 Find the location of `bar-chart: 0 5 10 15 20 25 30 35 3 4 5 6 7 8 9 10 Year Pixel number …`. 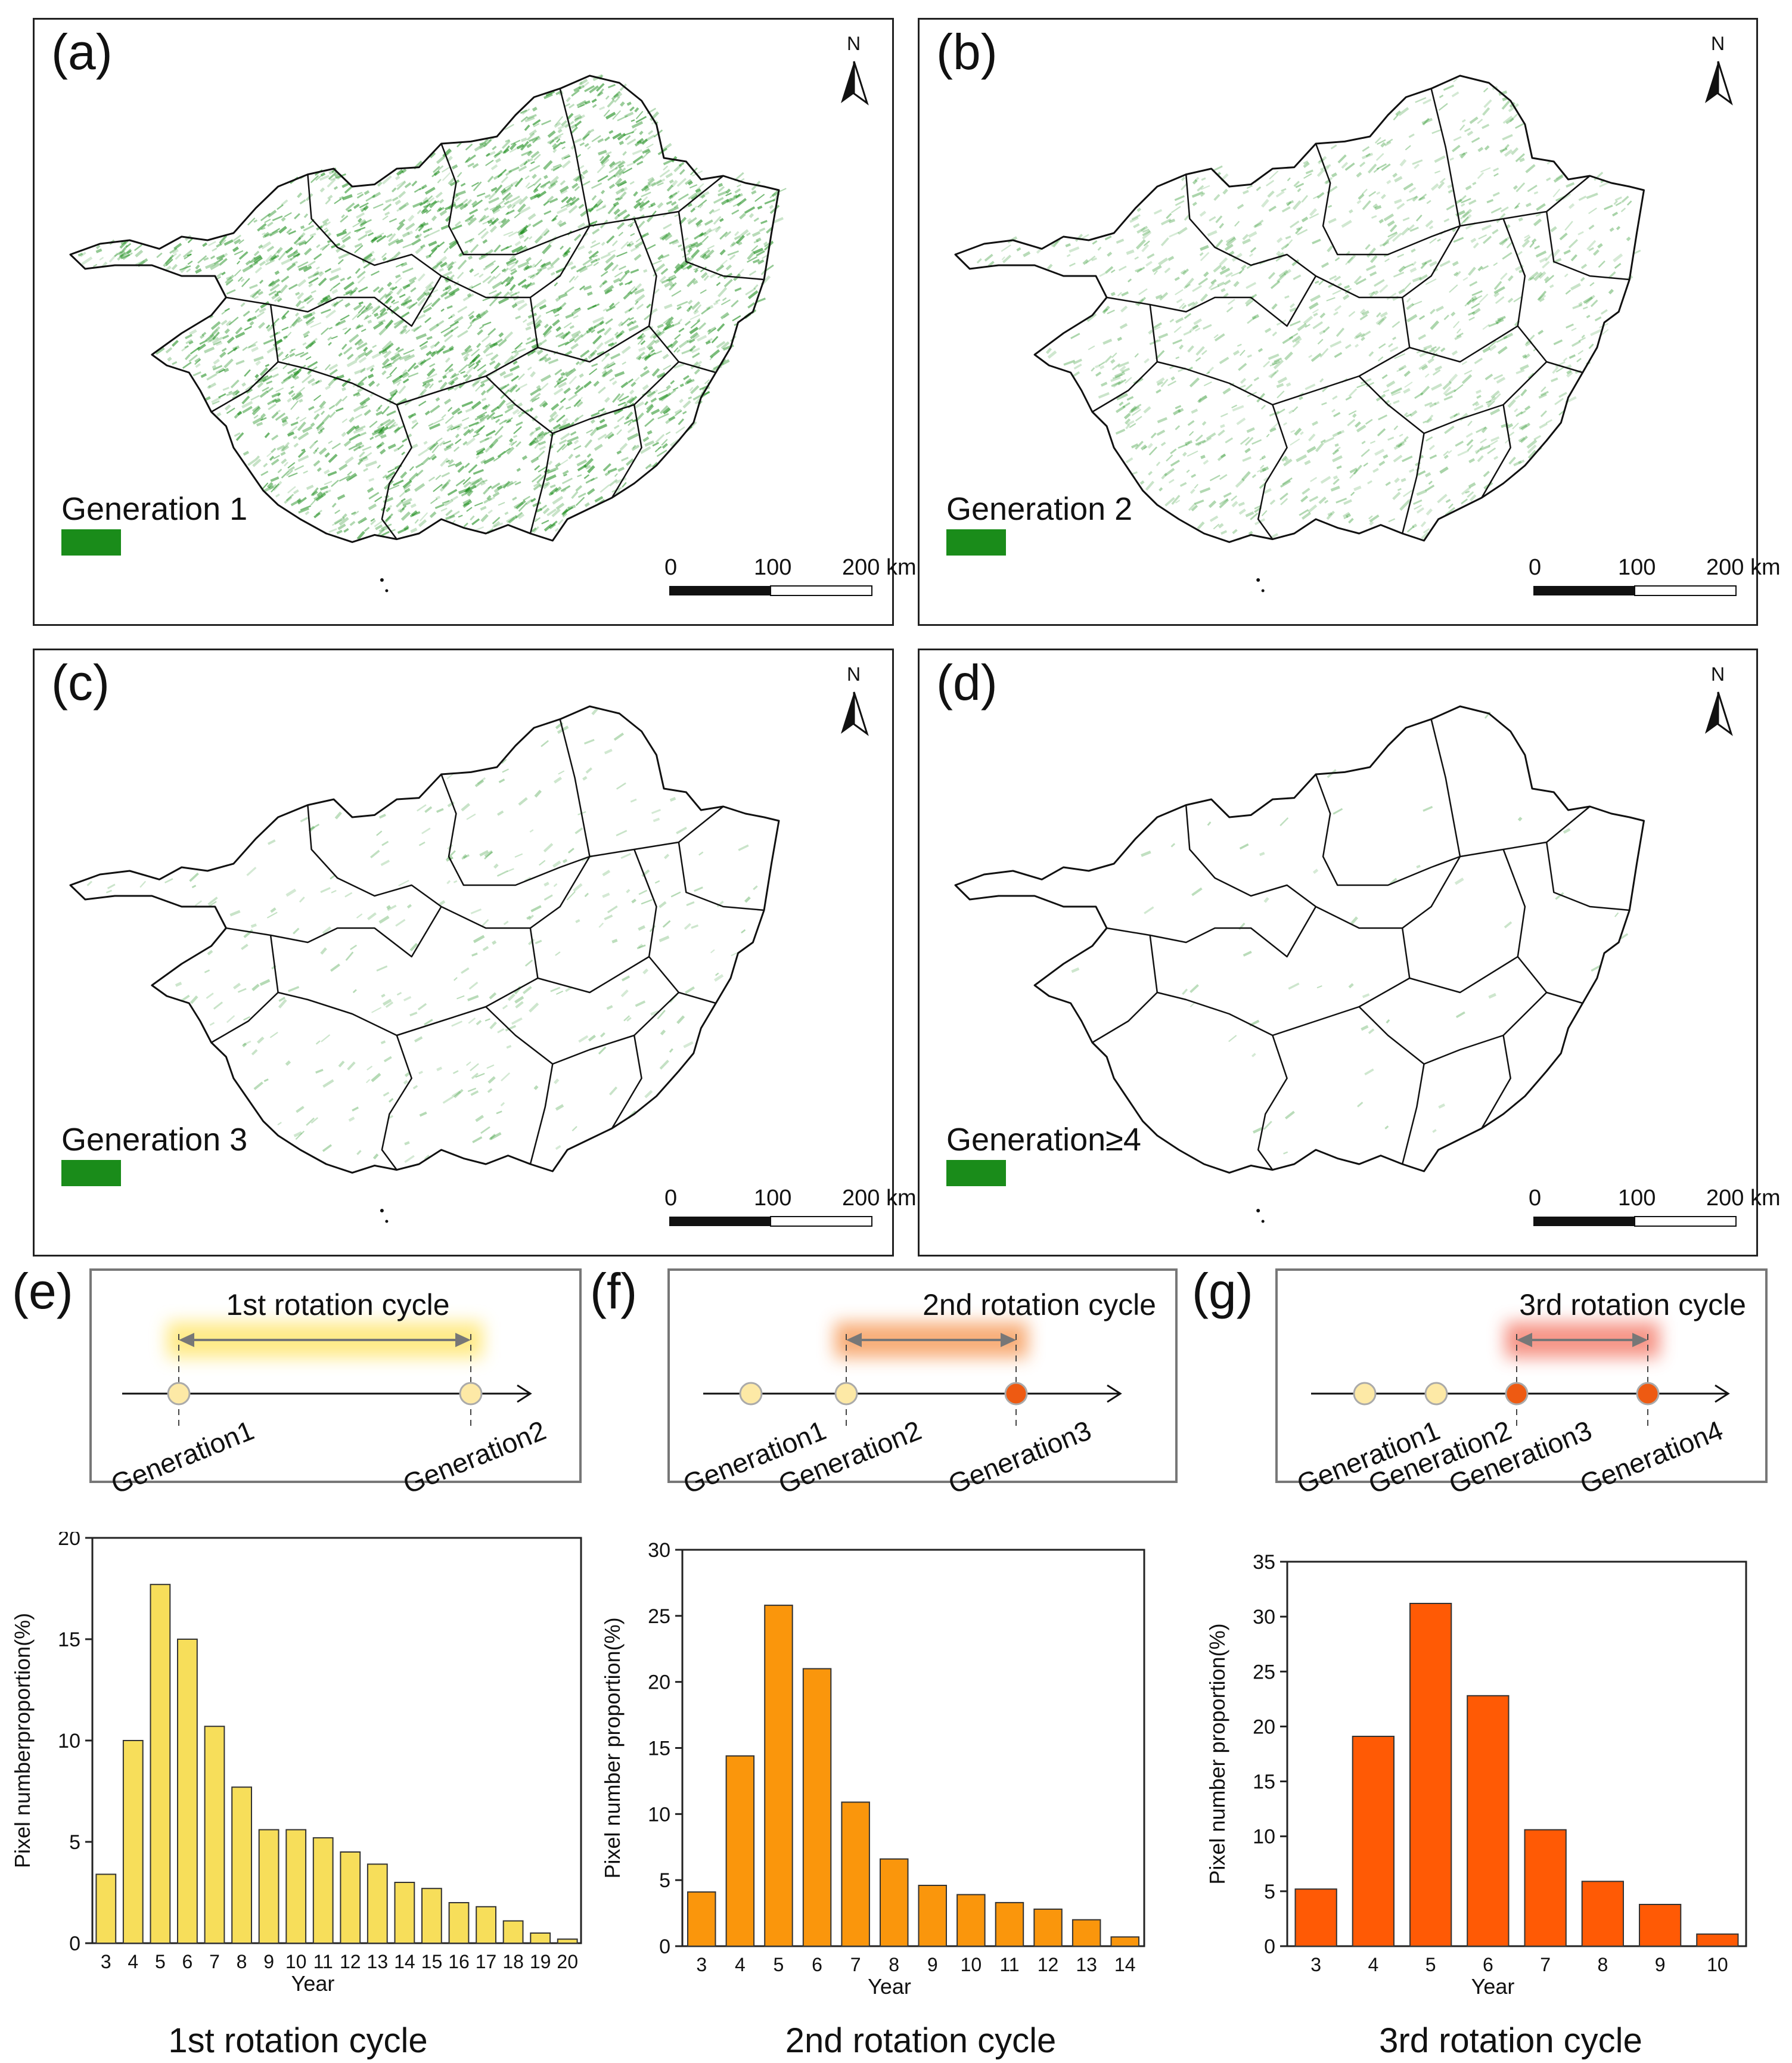

bar-chart: 0 5 10 15 20 25 30 35 3 4 5 6 7 8 9 10 Year Pixel number … is located at coordinates (1476, 1775).